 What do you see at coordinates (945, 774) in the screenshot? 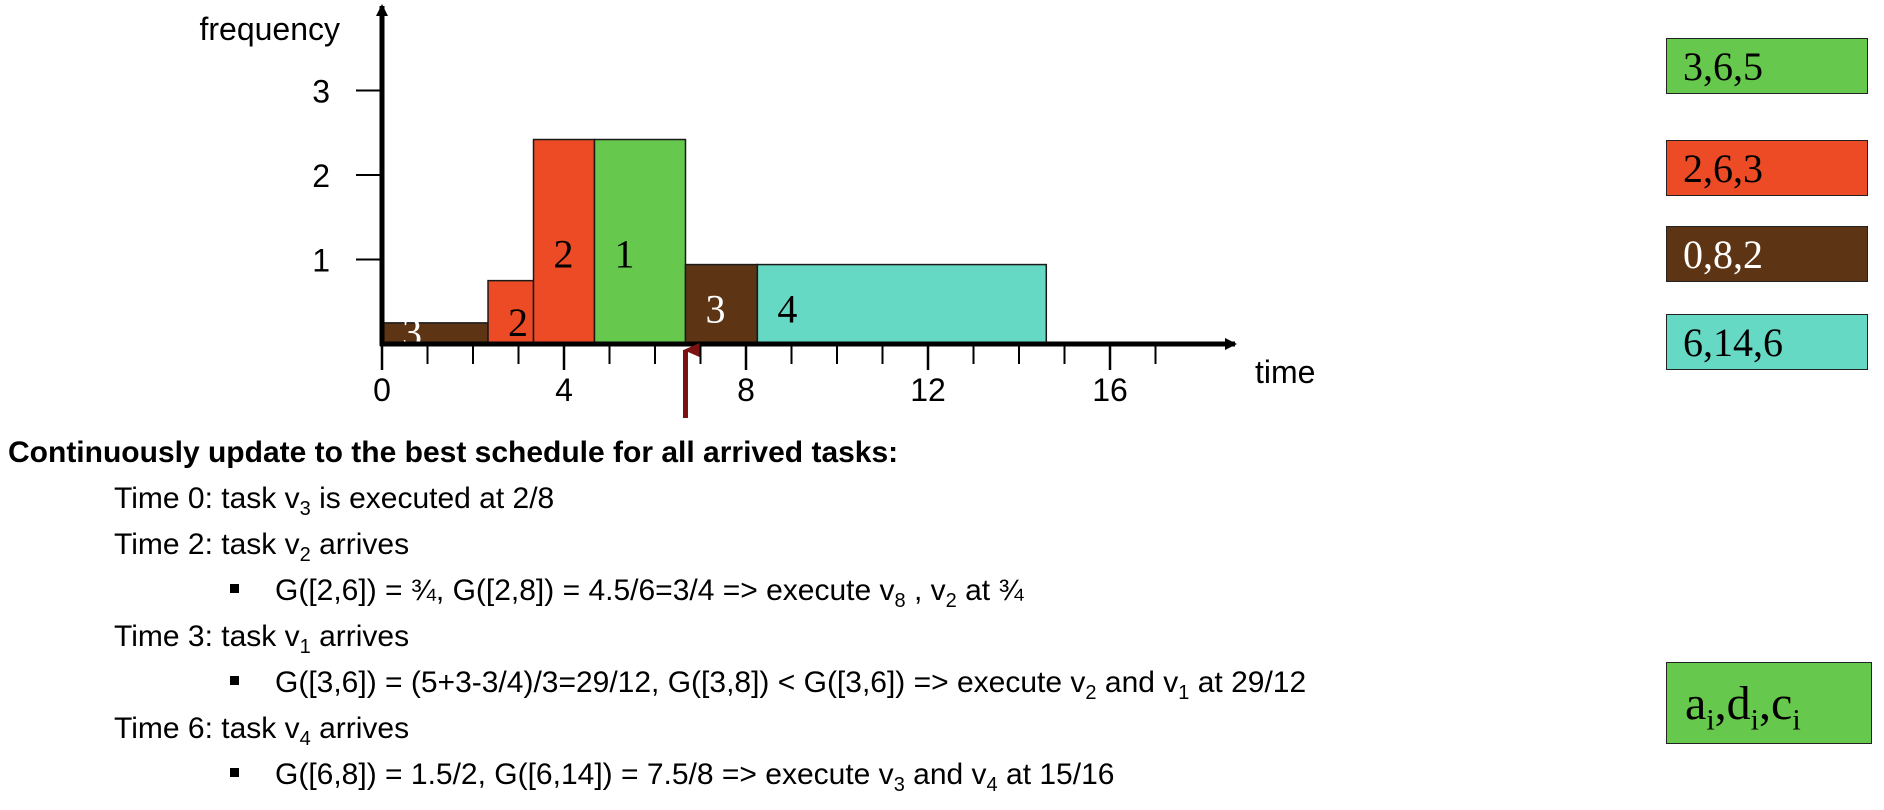
I see `l7-mid: and v` at bounding box center [945, 774].